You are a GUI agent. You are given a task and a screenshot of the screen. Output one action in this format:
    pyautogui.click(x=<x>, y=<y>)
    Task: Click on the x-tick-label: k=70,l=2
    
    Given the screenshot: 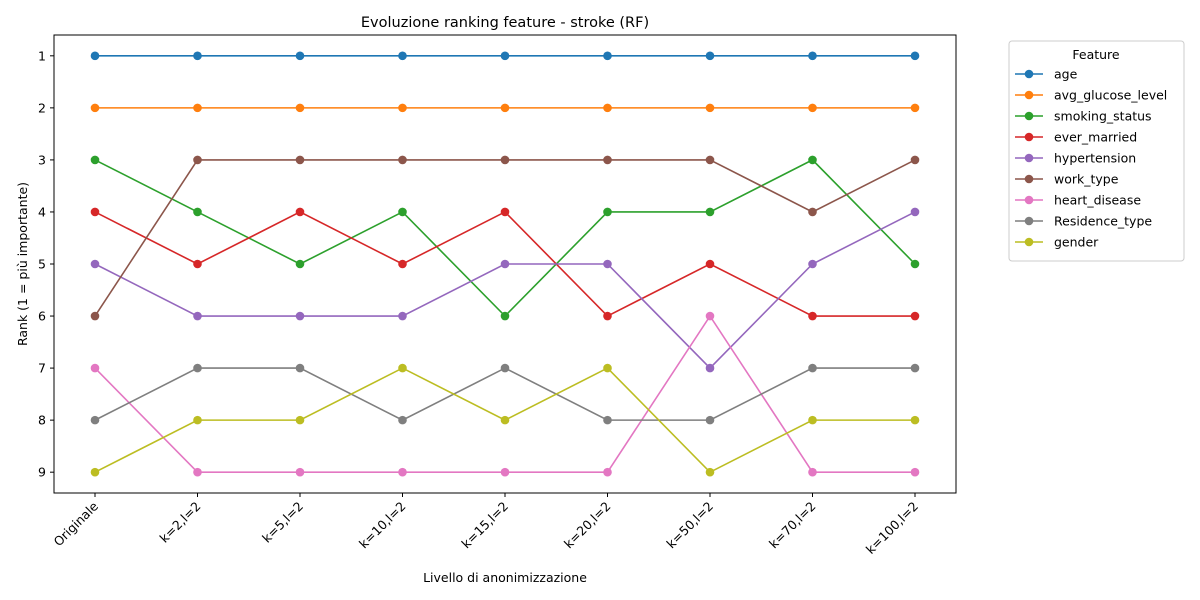 What is the action you would take?
    pyautogui.click(x=792, y=525)
    